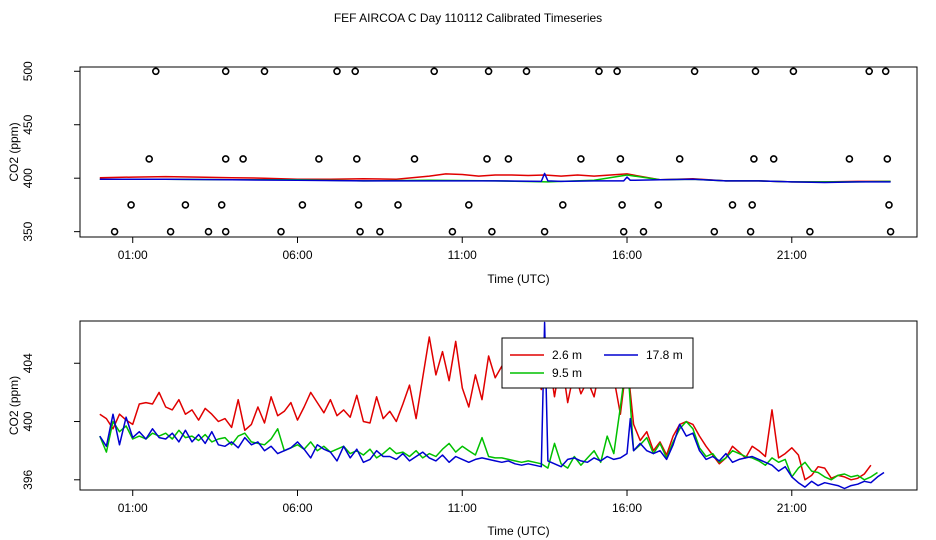  Describe the element at coordinates (567, 355) in the screenshot. I see `legend-label: 2.6 m` at that location.